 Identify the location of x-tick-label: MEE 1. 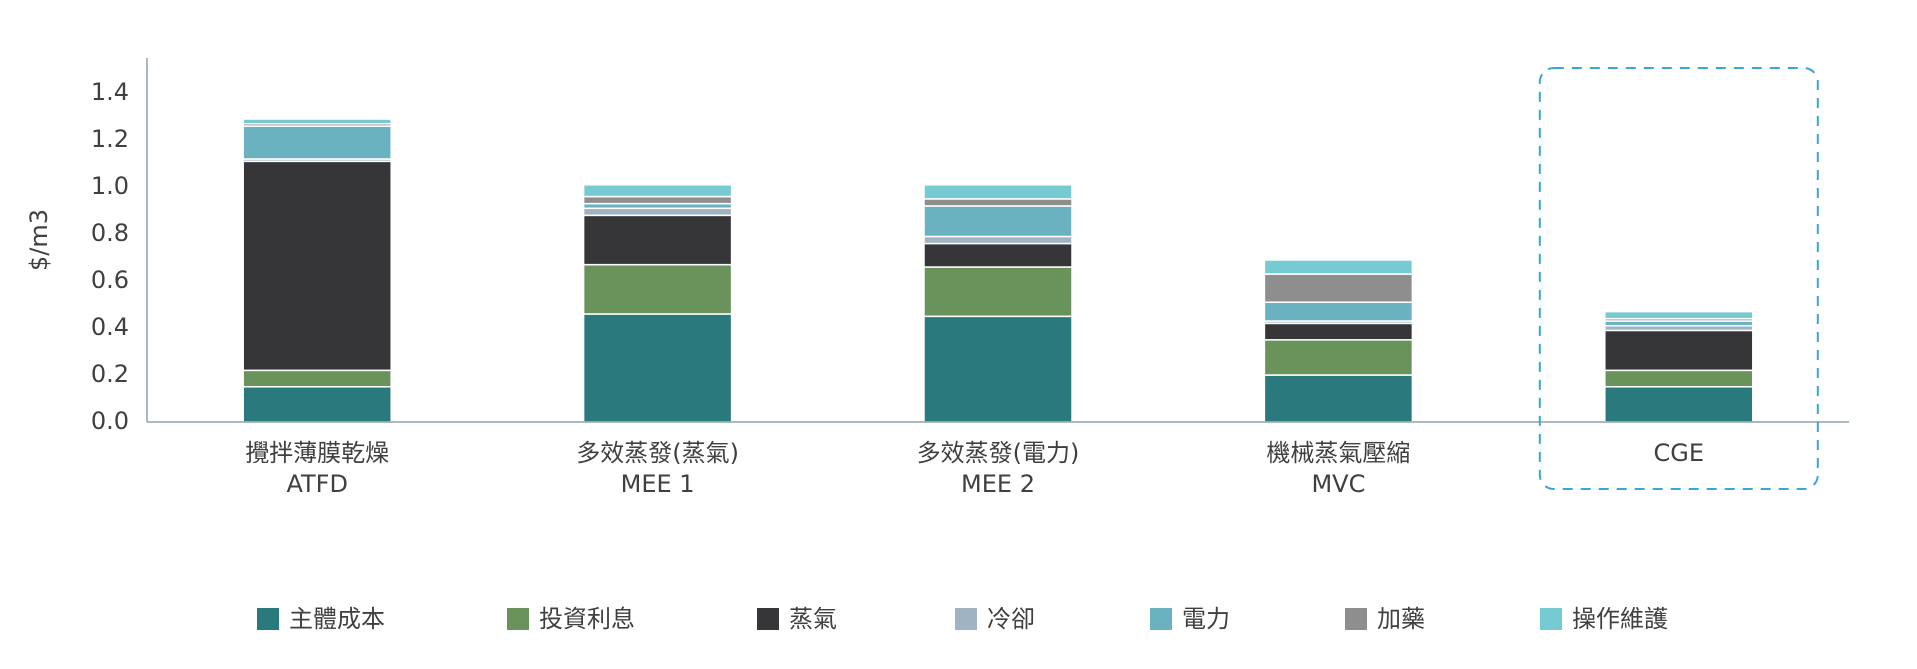
(658, 484).